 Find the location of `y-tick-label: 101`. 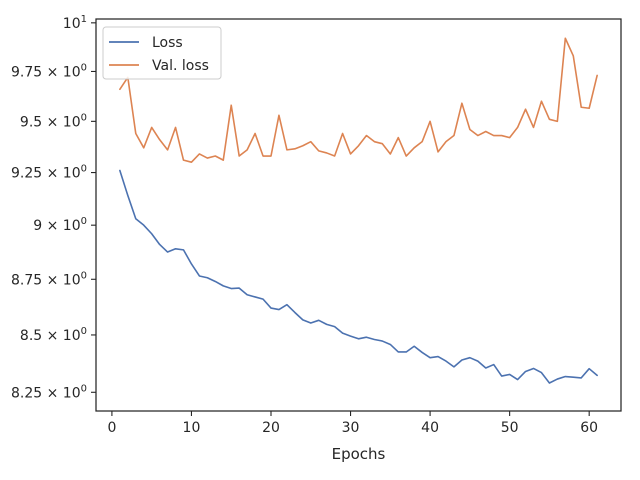

y-tick-label: 101 is located at coordinates (75, 23).